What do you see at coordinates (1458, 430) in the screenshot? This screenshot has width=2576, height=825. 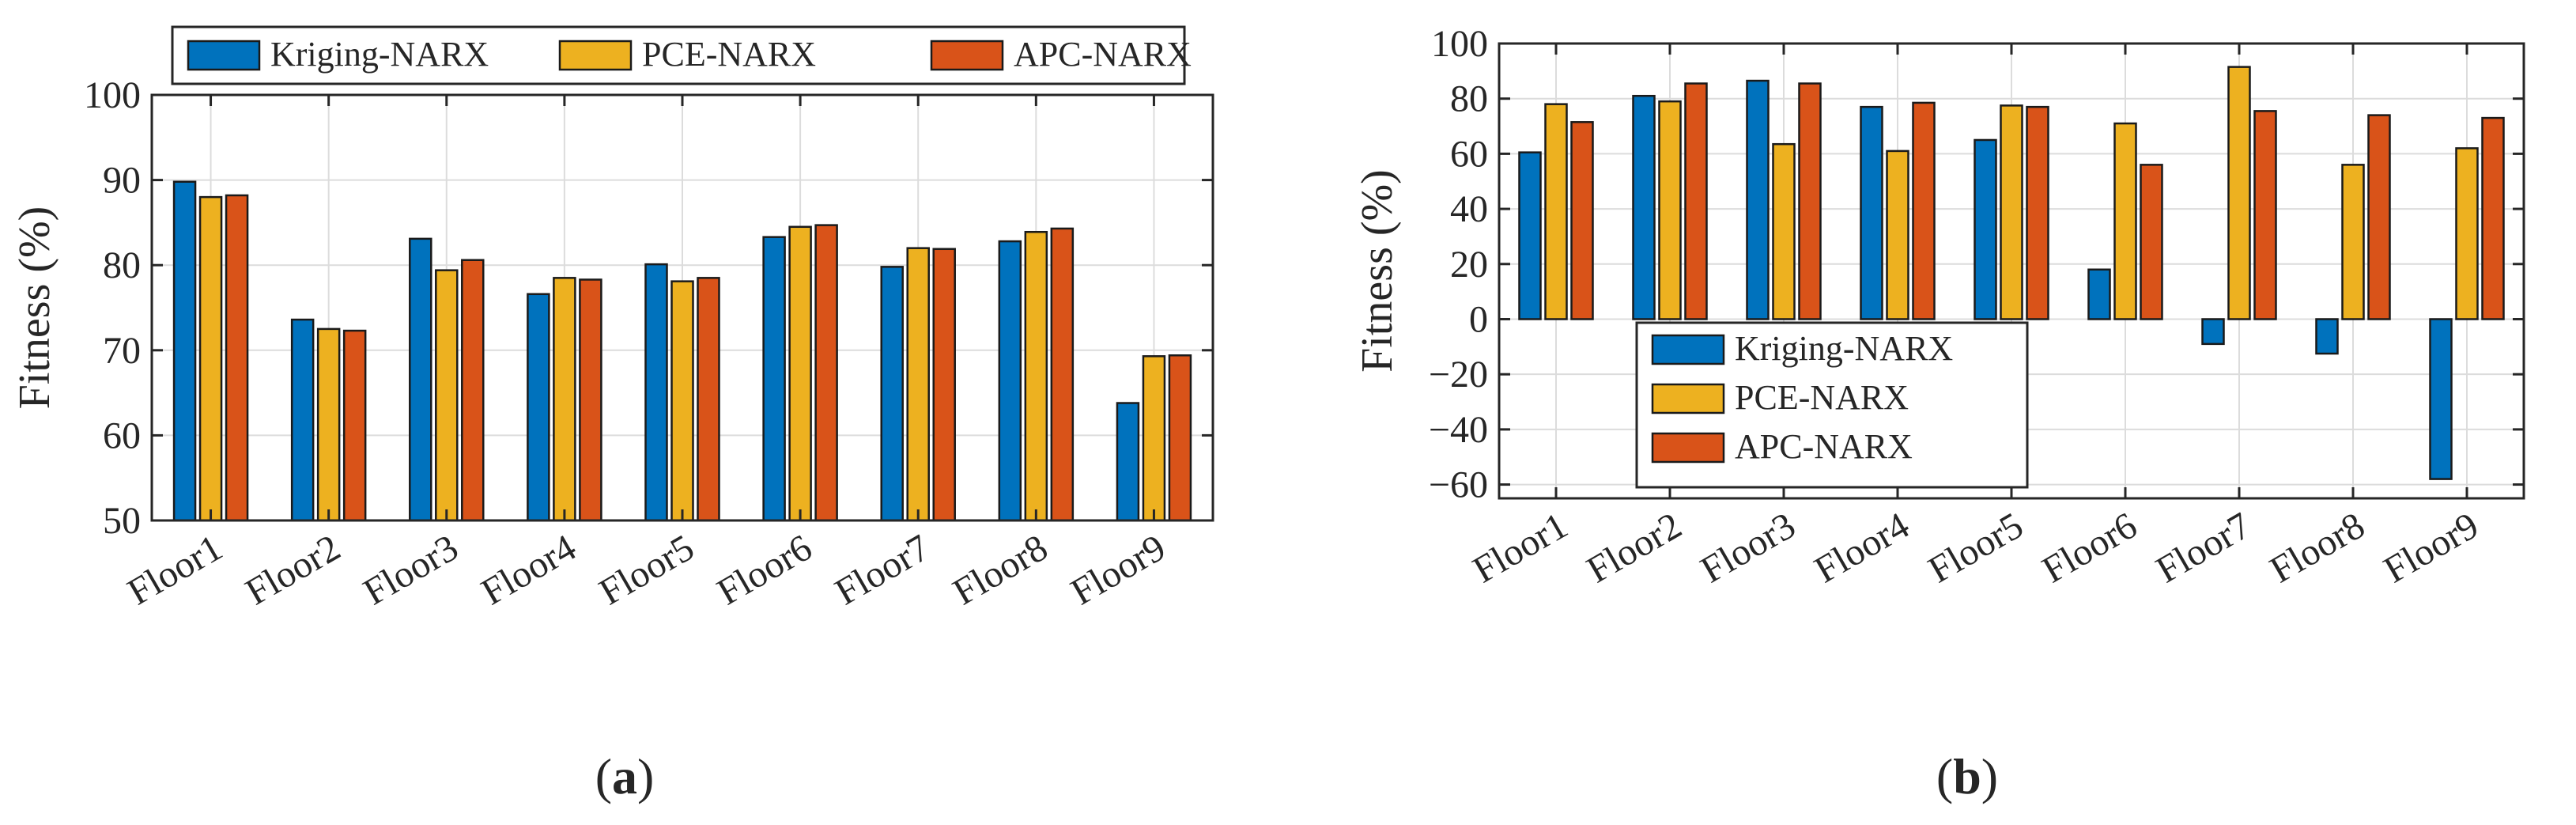 I see `y-tick-label: −40` at bounding box center [1458, 430].